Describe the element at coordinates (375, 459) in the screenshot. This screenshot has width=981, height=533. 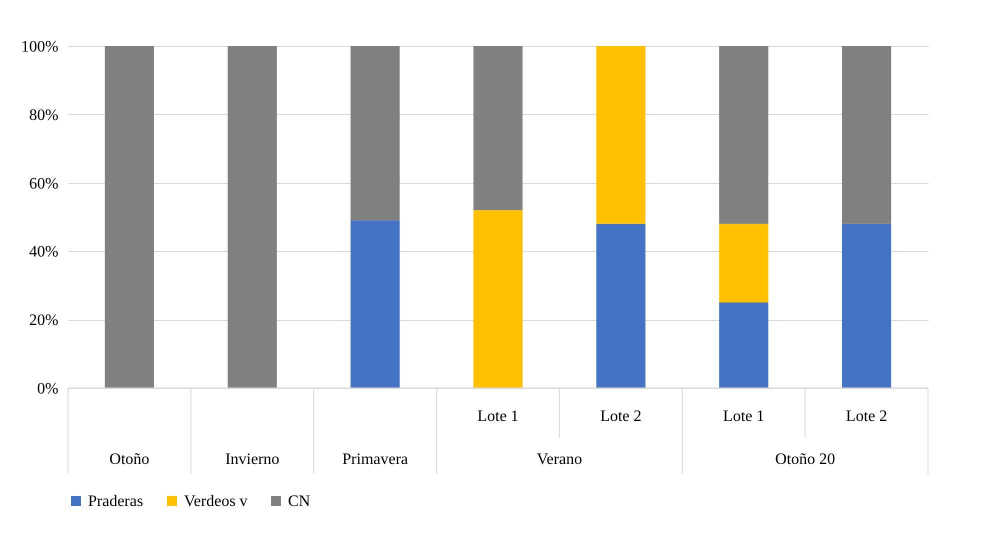
I see `x-tick-label: Primavera` at that location.